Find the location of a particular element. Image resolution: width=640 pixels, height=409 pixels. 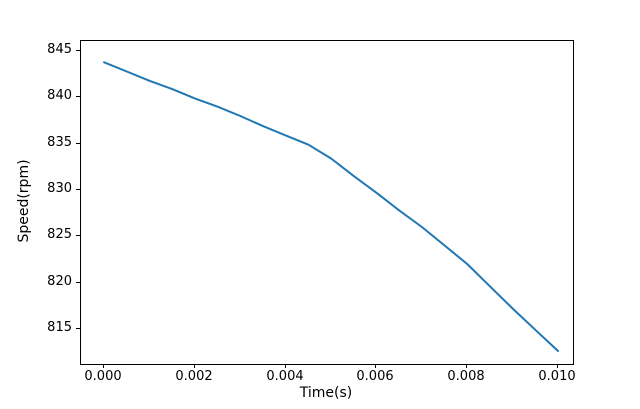

x-tick-label: 0.006 is located at coordinates (375, 376).